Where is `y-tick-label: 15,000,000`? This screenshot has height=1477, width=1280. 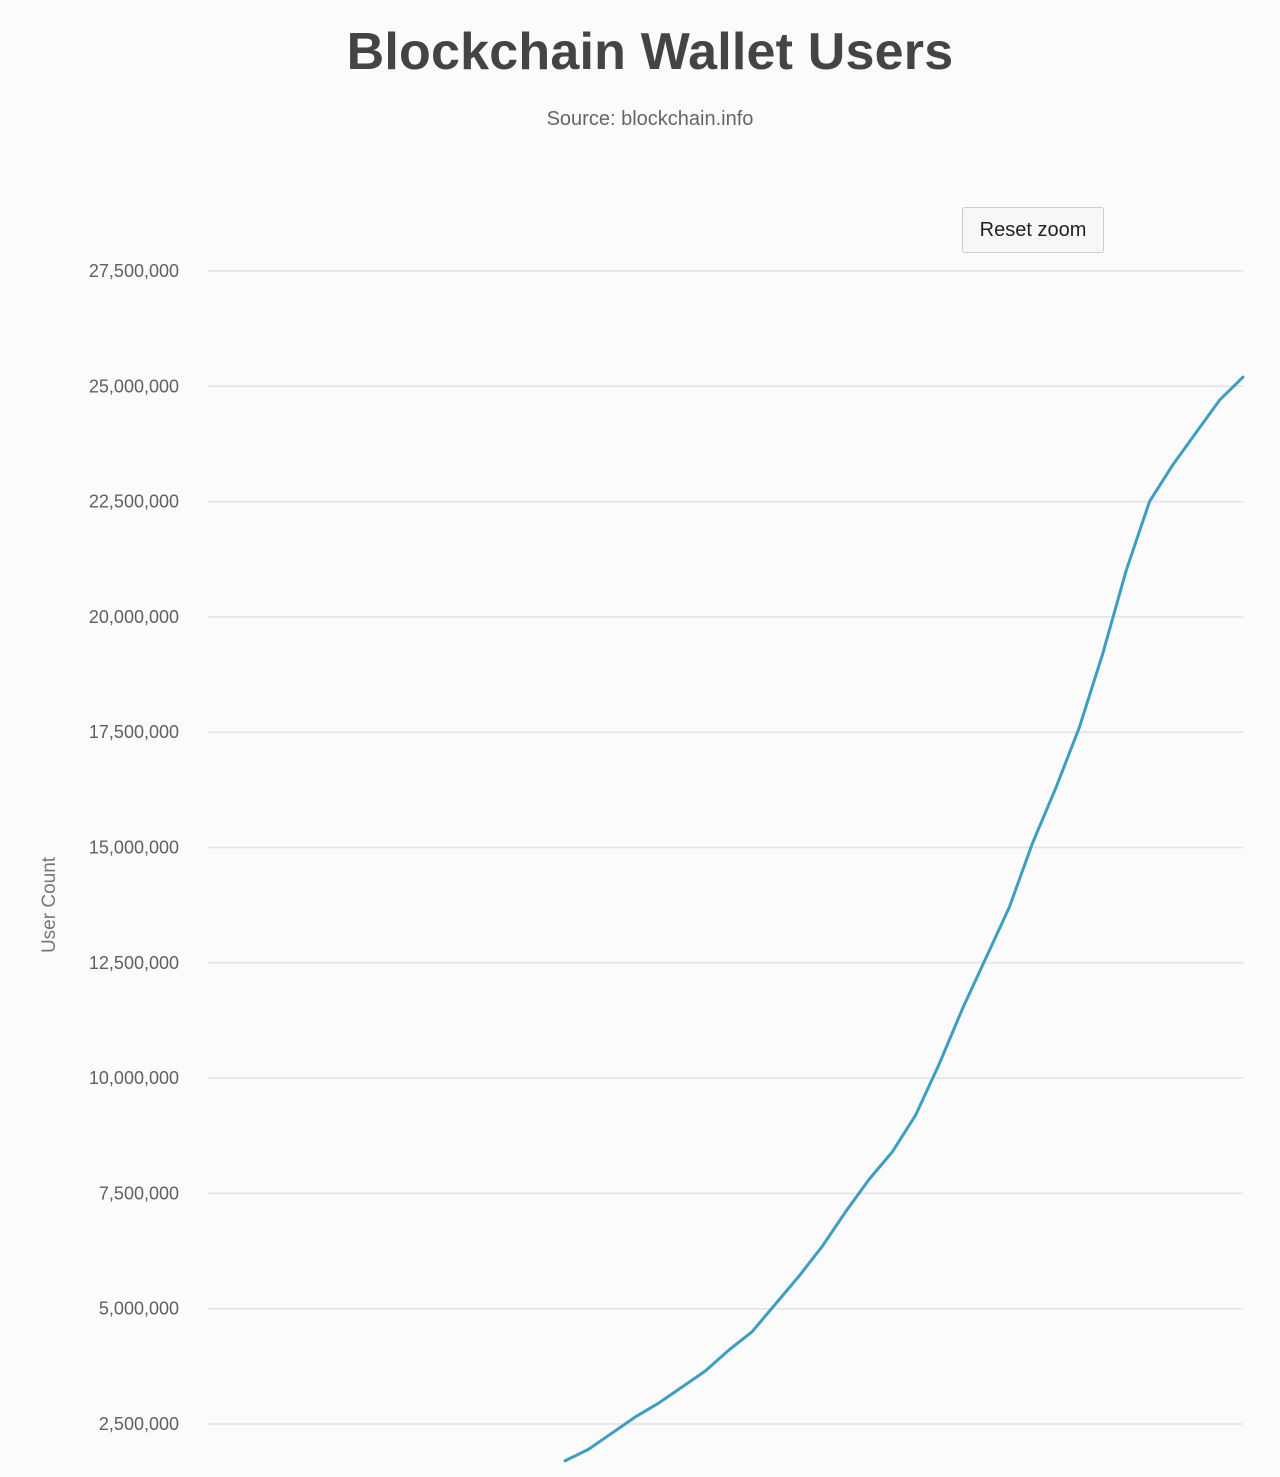
y-tick-label: 15,000,000 is located at coordinates (134, 848).